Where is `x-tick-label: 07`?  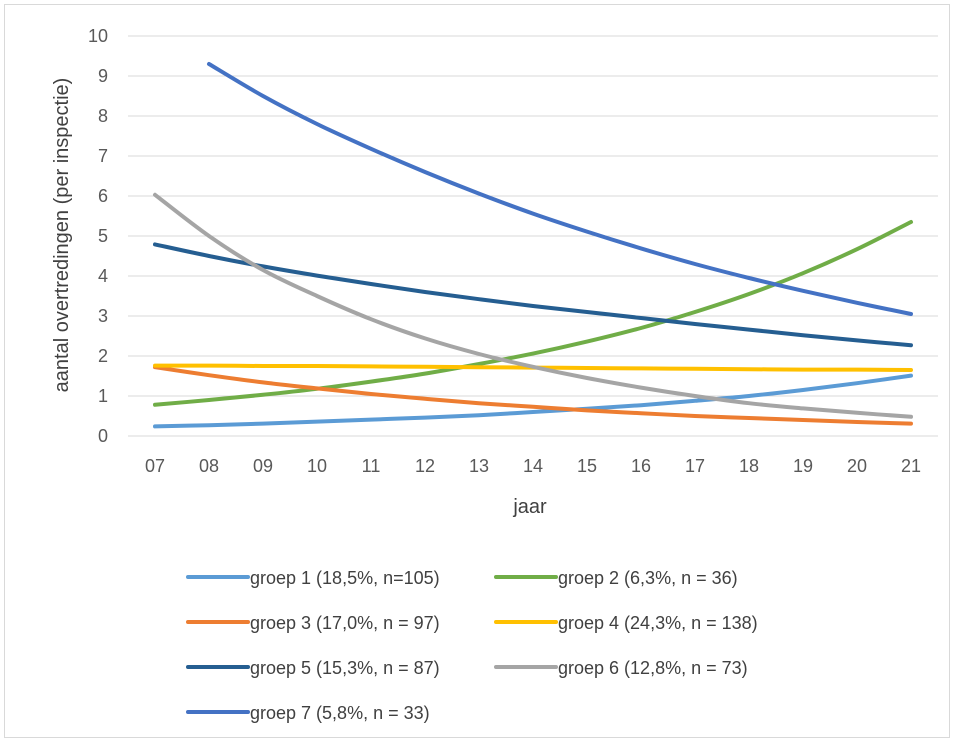
x-tick-label: 07 is located at coordinates (155, 466).